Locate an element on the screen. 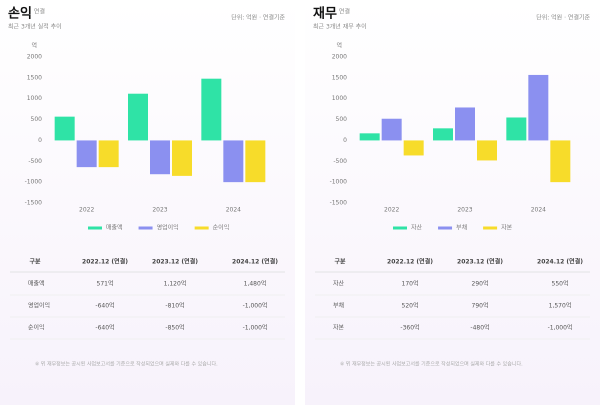  legend-label: 영업이익 is located at coordinates (168, 228).